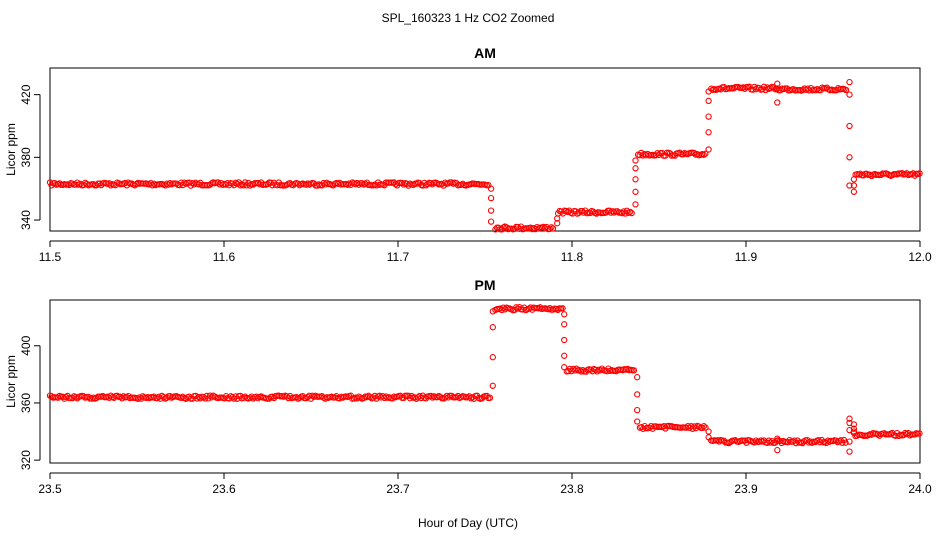  What do you see at coordinates (485, 53) in the screenshot?
I see `panel-title: AM` at bounding box center [485, 53].